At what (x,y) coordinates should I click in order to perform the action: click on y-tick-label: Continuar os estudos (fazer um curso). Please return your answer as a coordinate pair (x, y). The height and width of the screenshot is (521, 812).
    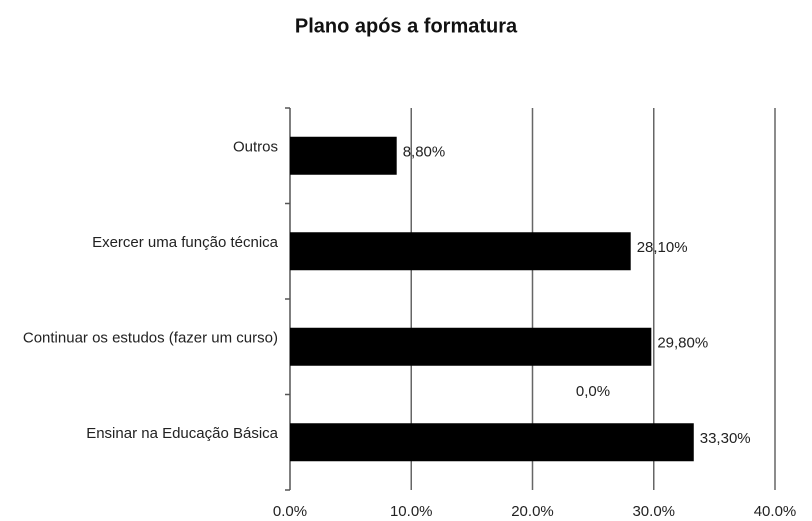
    Looking at the image, I should click on (150, 338).